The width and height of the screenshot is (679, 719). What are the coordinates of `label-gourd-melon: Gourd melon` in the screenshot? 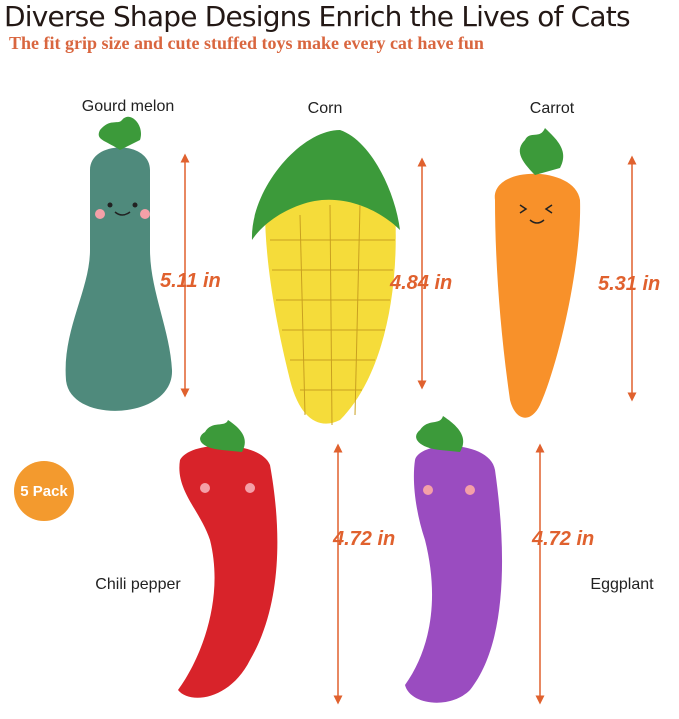 It's located at (128, 106).